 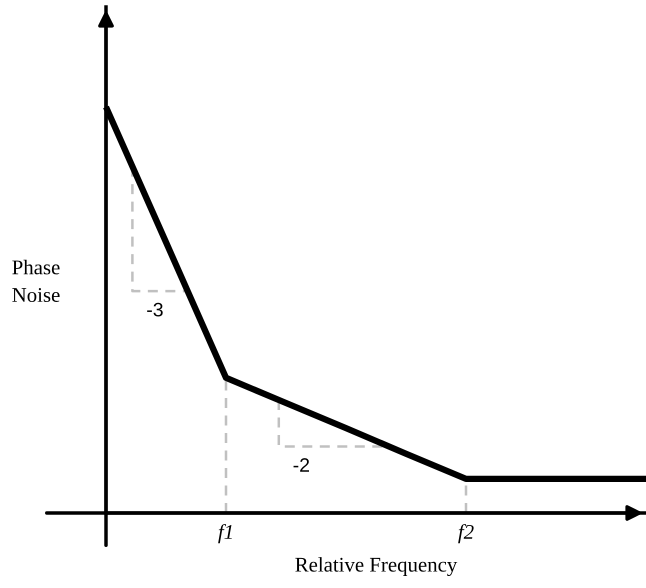 I want to click on y-axis-title: Phase Noise, so click(x=36, y=281).